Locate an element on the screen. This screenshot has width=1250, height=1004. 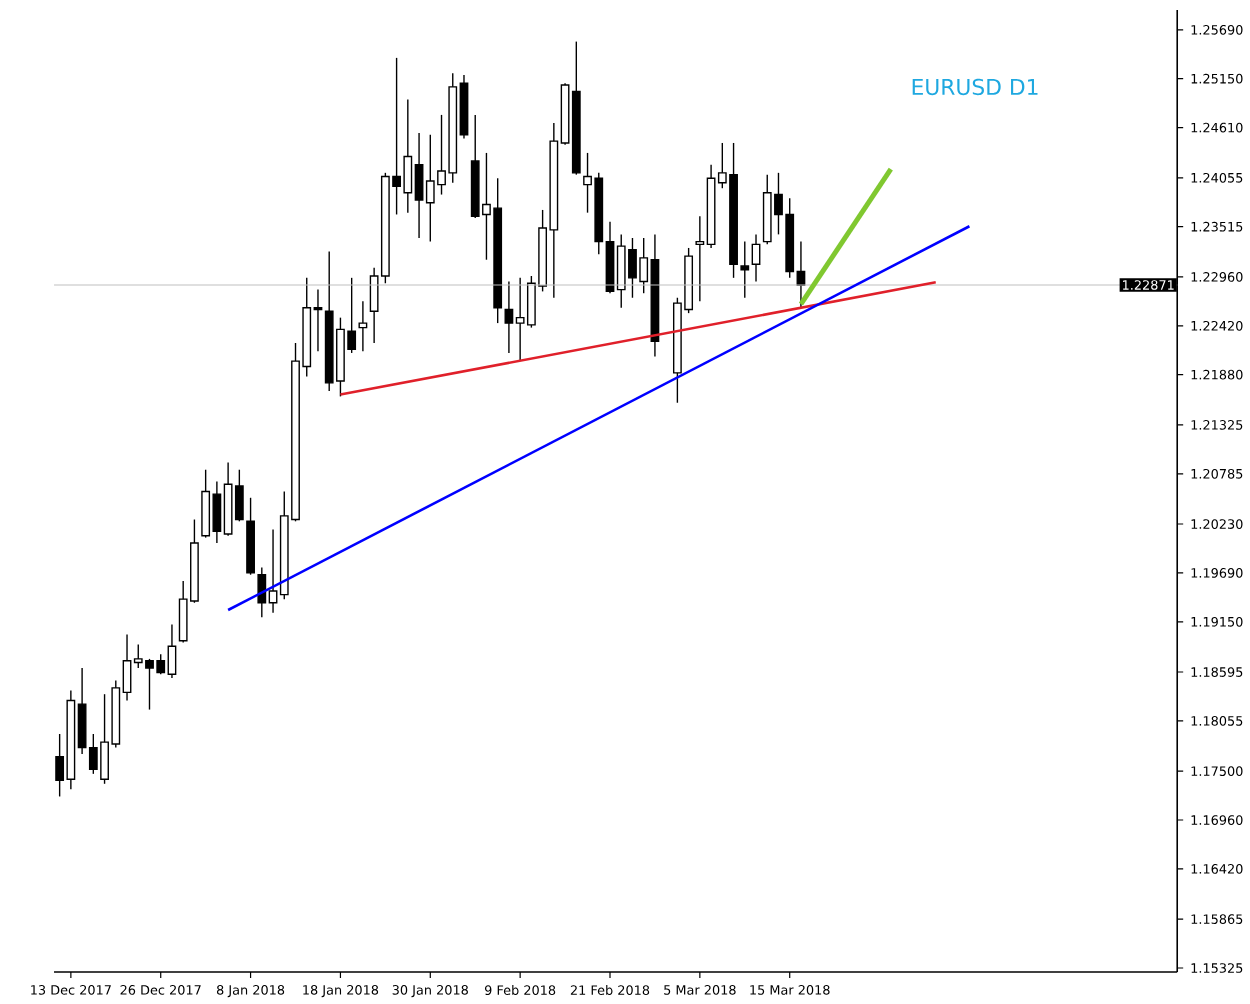
text: EURUSD D1 is located at coordinates (975, 87).